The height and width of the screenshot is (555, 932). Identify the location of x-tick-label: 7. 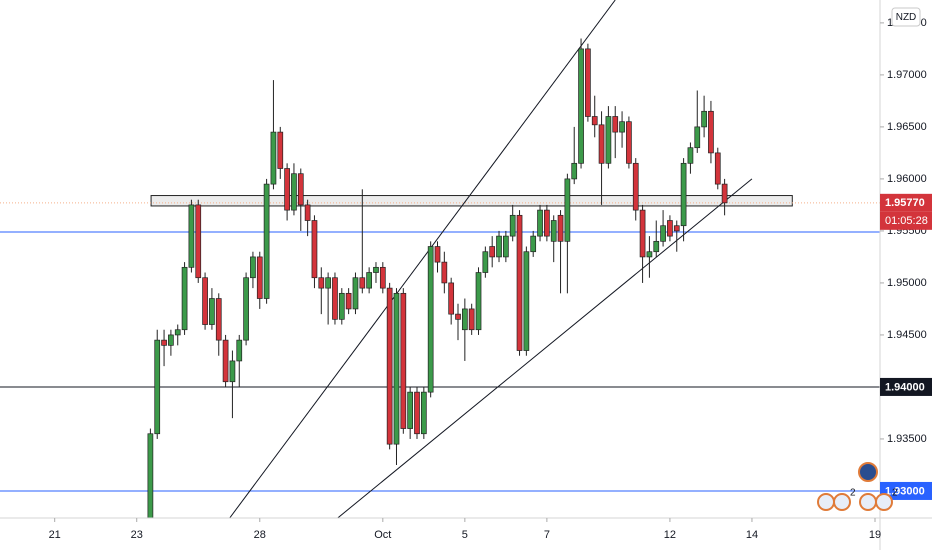
(547, 535).